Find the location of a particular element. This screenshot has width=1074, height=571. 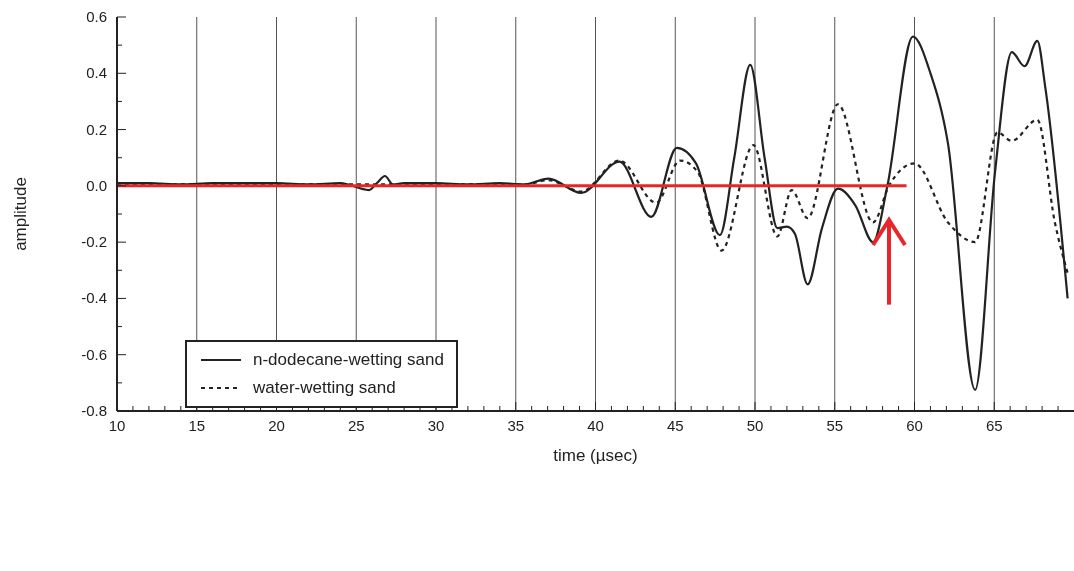

y-tick-label: -0.8 is located at coordinates (94, 410).